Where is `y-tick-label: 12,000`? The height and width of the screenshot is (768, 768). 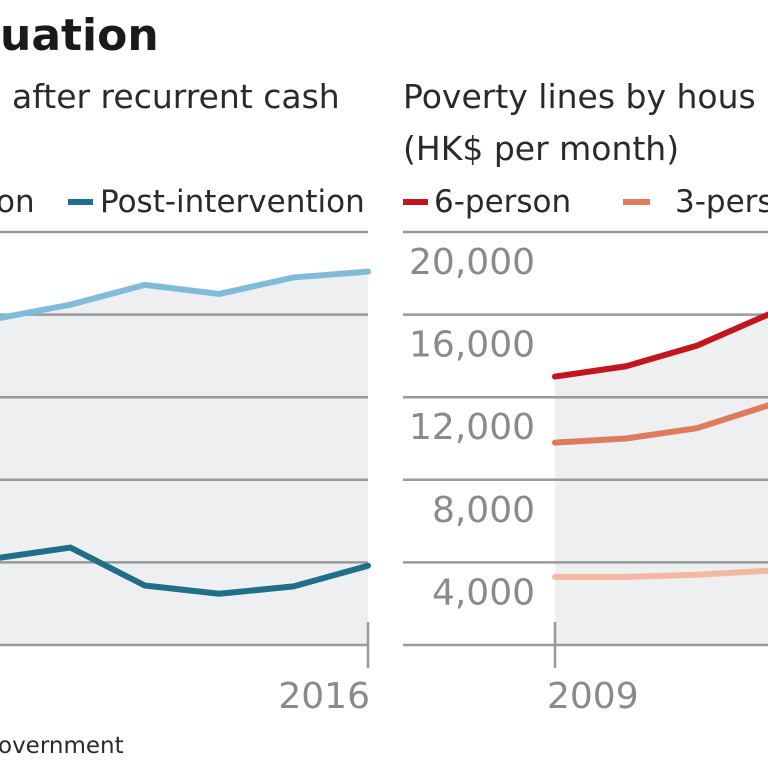
y-tick-label: 12,000 is located at coordinates (472, 427).